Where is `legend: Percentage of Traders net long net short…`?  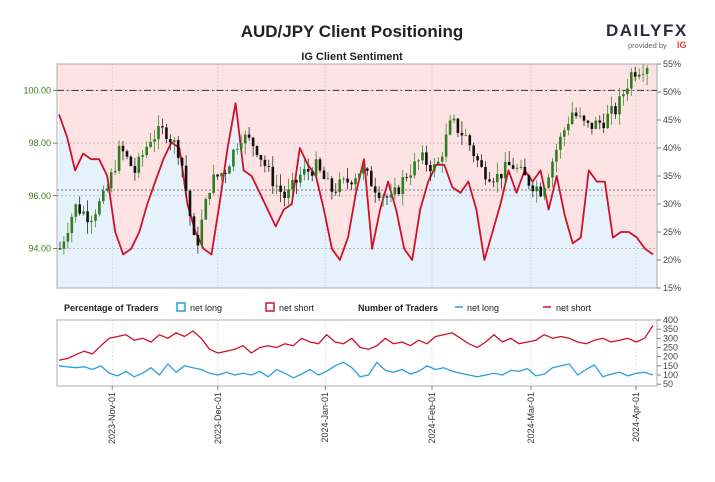
legend: Percentage of Traders net long net short… is located at coordinates (328, 307).